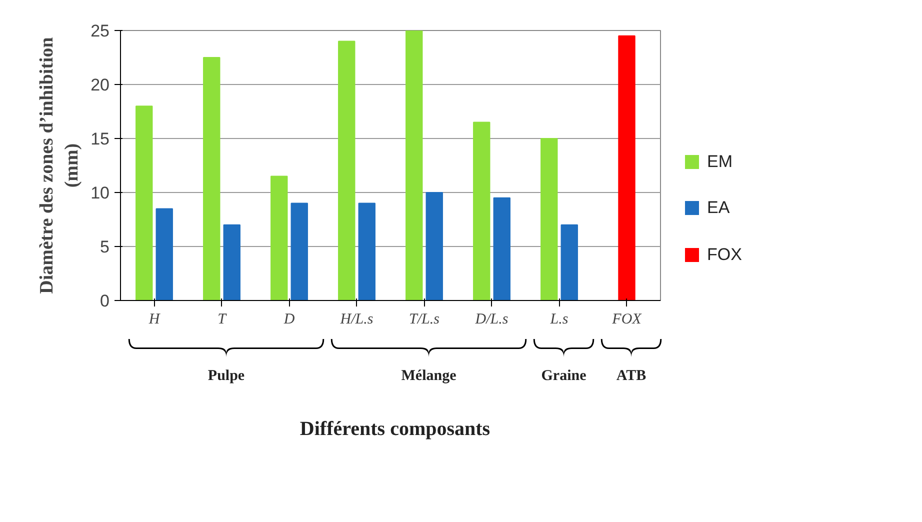 This screenshot has height=522, width=922. I want to click on legend-label: EA, so click(718, 208).